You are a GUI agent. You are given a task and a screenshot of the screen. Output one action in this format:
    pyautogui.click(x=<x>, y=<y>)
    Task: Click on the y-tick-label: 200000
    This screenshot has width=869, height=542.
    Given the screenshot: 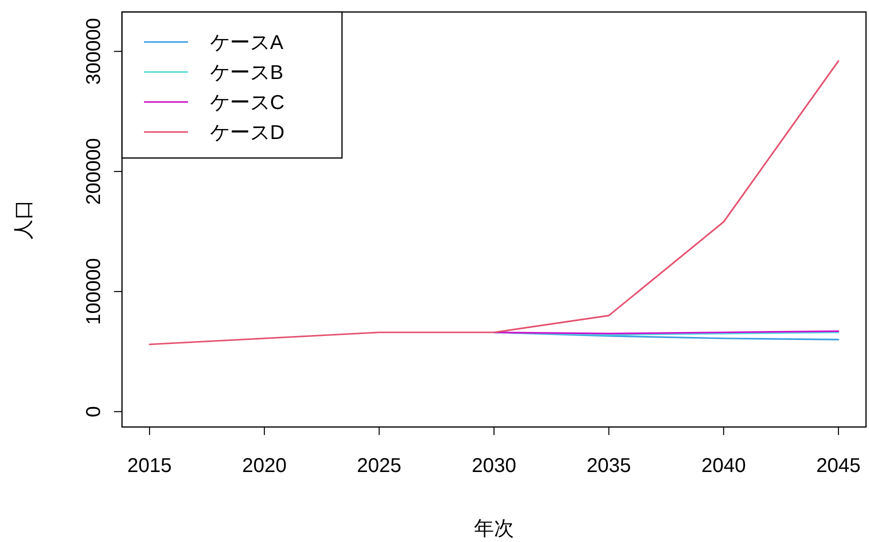 What is the action you would take?
    pyautogui.click(x=94, y=171)
    